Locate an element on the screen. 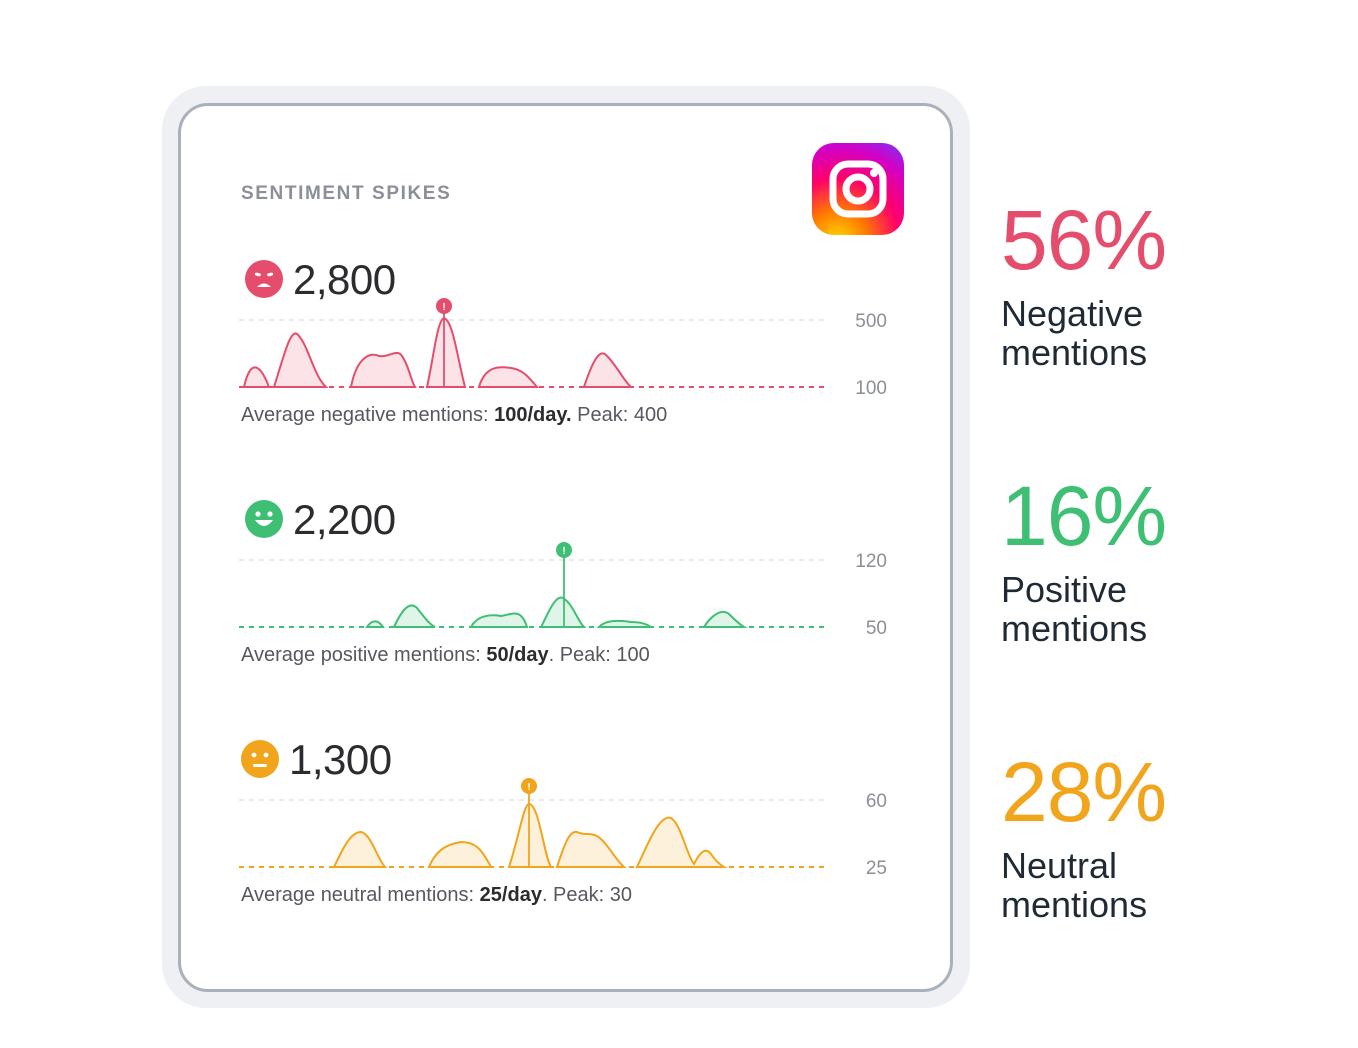 This screenshot has width=1358, height=1048. negative-percent: 56% is located at coordinates (1084, 240).